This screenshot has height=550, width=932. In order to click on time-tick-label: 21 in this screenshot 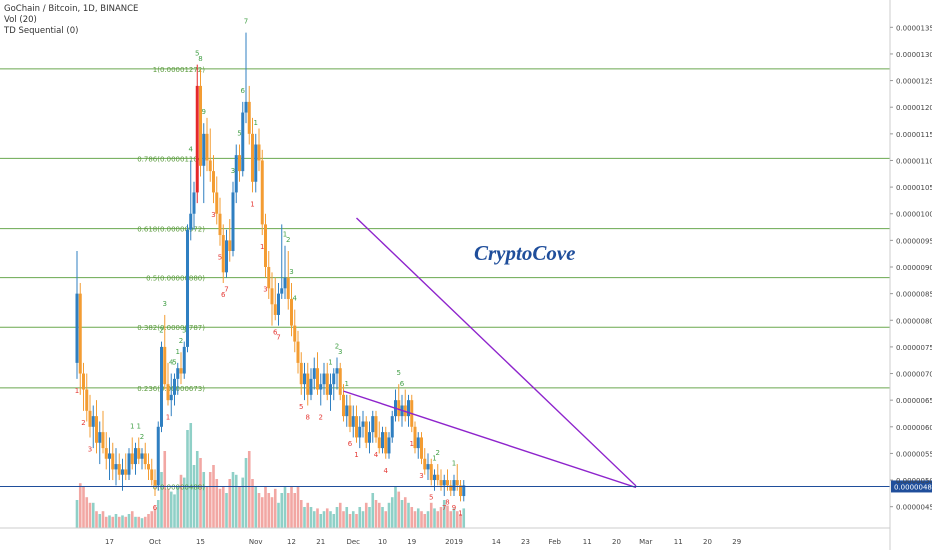, I will do `click(320, 542)`.